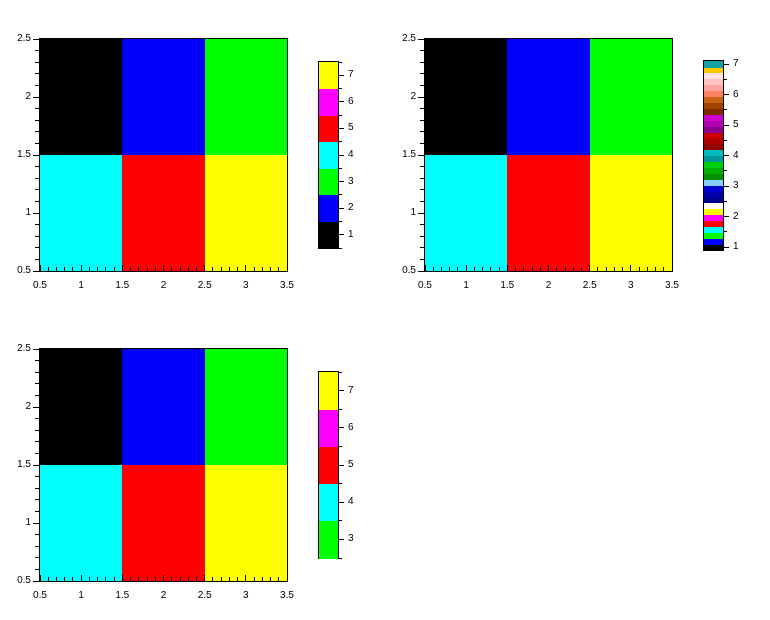 The height and width of the screenshot is (620, 770). What do you see at coordinates (351, 427) in the screenshot?
I see `colorbar-tick-label: 6` at bounding box center [351, 427].